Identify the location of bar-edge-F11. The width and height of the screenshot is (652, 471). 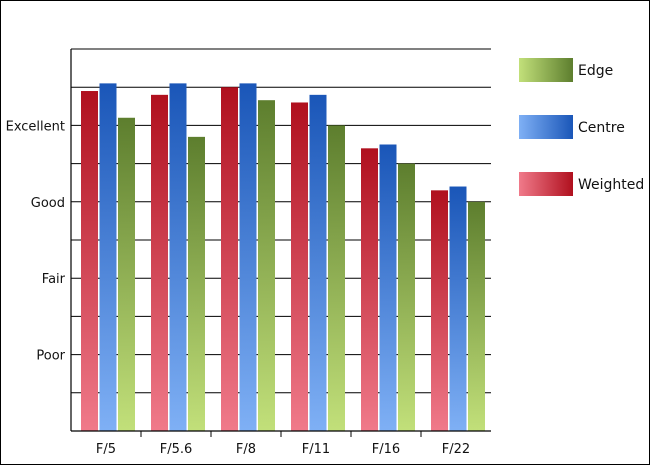
(336, 278).